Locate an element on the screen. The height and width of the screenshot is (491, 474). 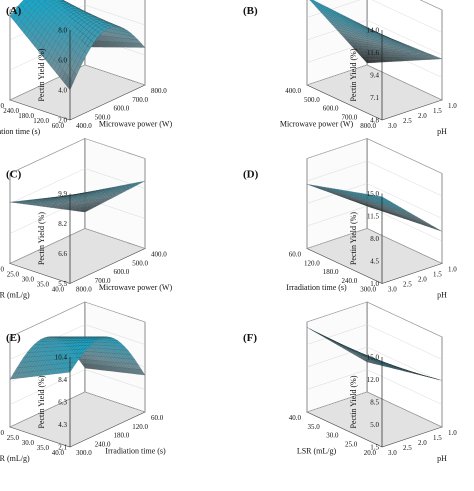
z-tick-label: 5.5 is located at coordinates (62, 284).